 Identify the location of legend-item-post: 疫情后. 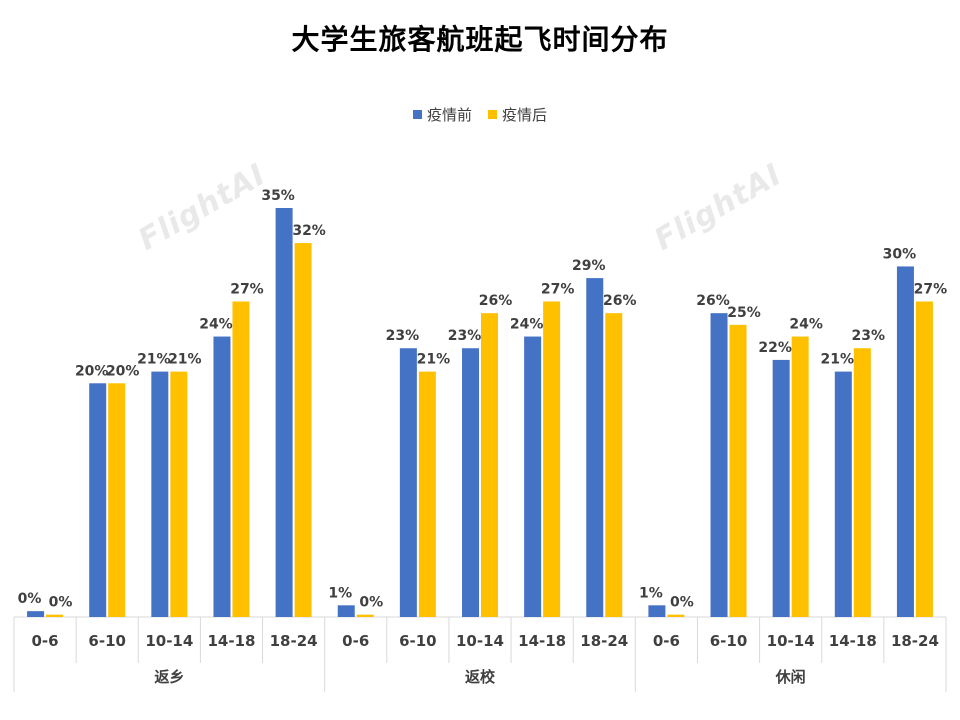
(517, 114).